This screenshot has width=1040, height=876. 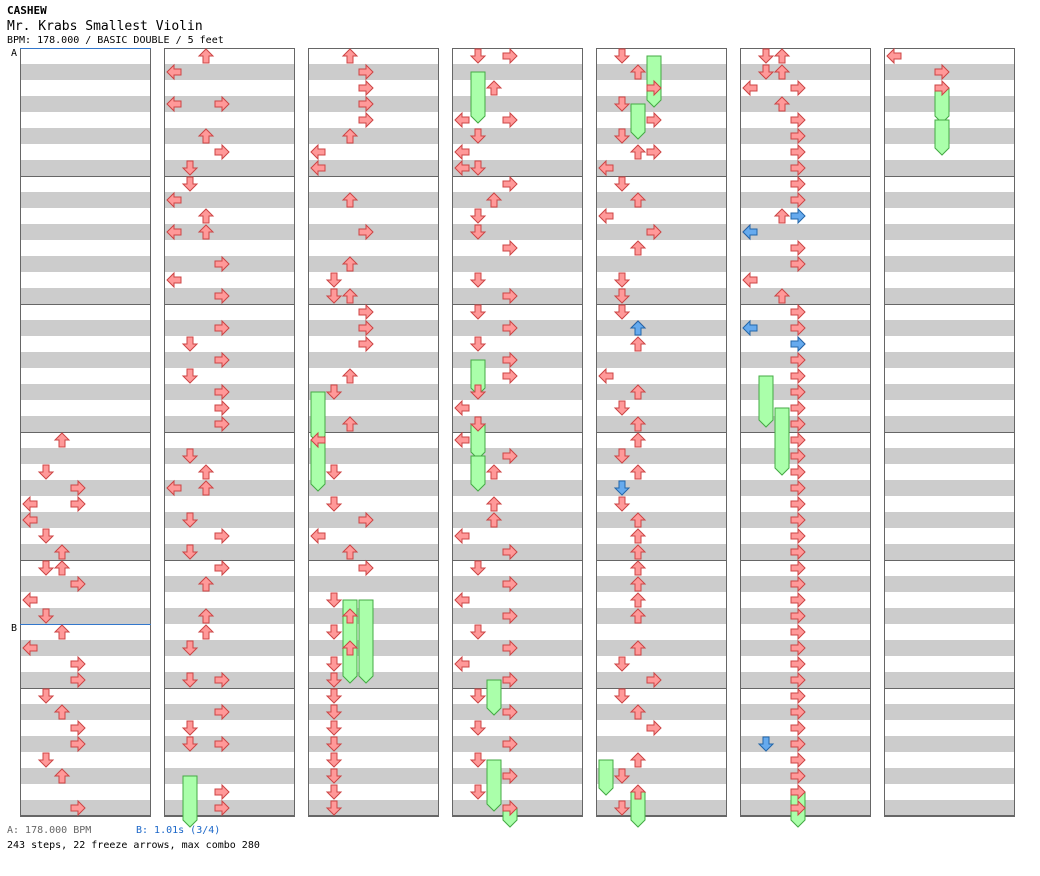 What do you see at coordinates (178, 830) in the screenshot?
I see `bpm-b-label: B: 1.01s (3/4)` at bounding box center [178, 830].